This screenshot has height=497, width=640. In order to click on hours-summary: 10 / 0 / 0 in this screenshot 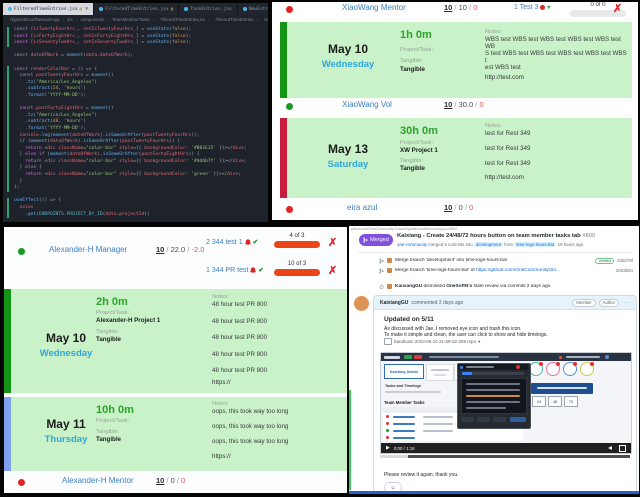, I will do `click(170, 480)`.